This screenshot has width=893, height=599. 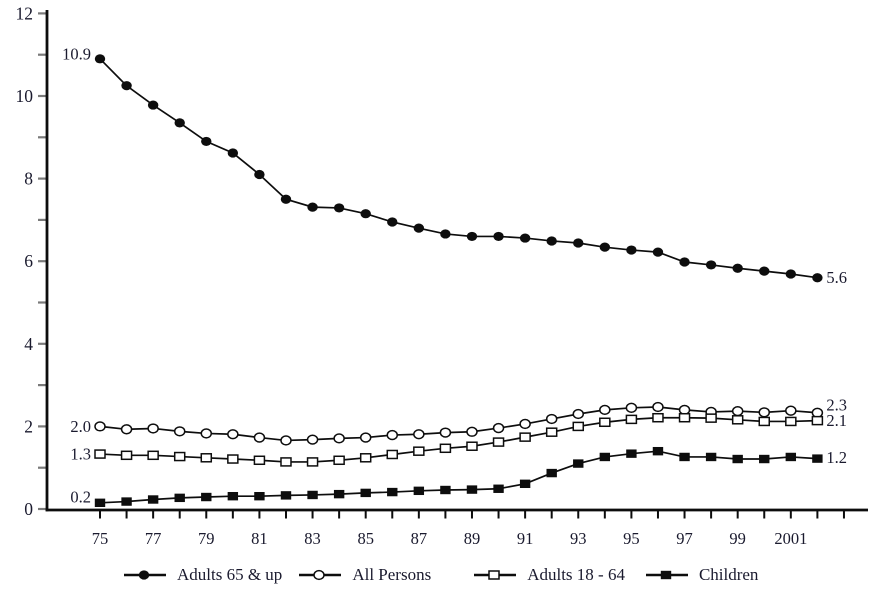 I want to click on x-axis-label: 79, so click(x=206, y=538).